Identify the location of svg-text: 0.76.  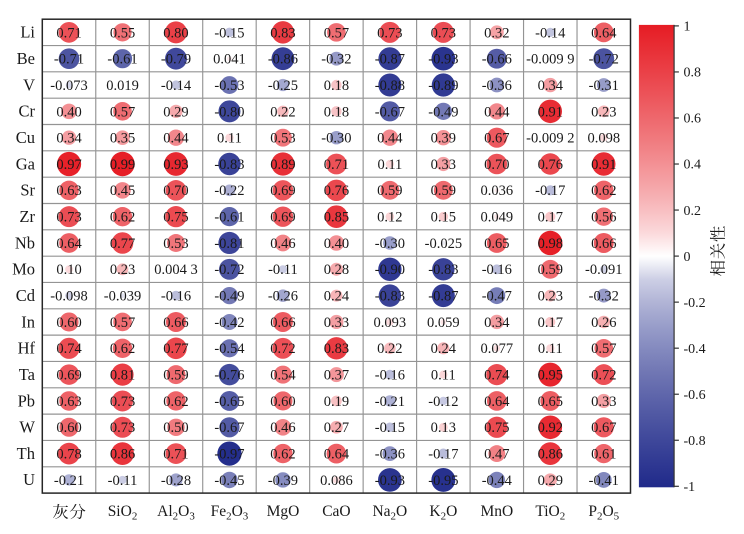
(550, 165).